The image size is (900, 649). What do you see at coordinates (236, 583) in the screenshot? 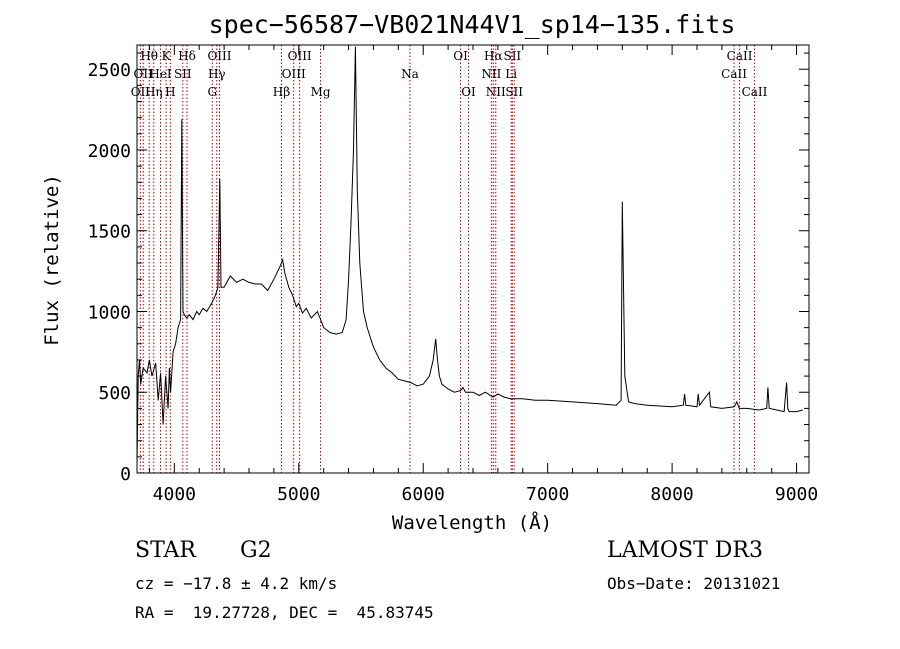
I see `redshift-readout: cz = −17.8 ± 4.2 km/s` at bounding box center [236, 583].